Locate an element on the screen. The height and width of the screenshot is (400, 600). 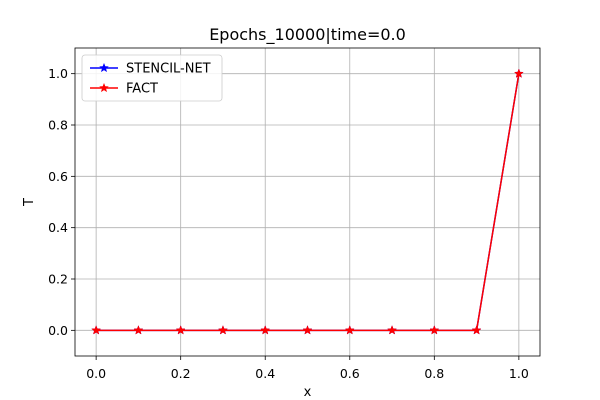
y-tick-label: 0.4 is located at coordinates (58, 227).